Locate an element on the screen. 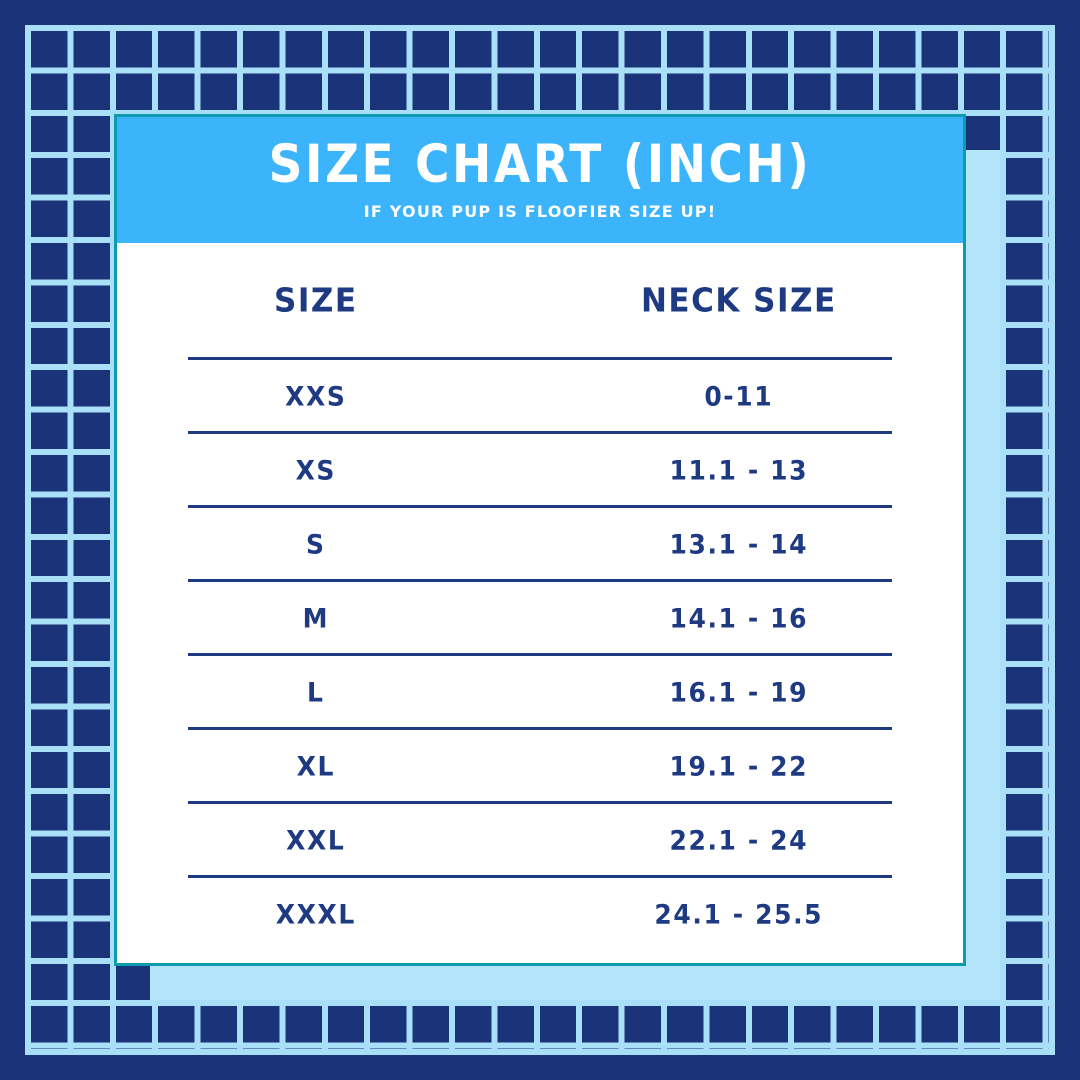 This screenshot has height=1080, width=1080. cell-neck: 11.1 - 13 is located at coordinates (738, 469).